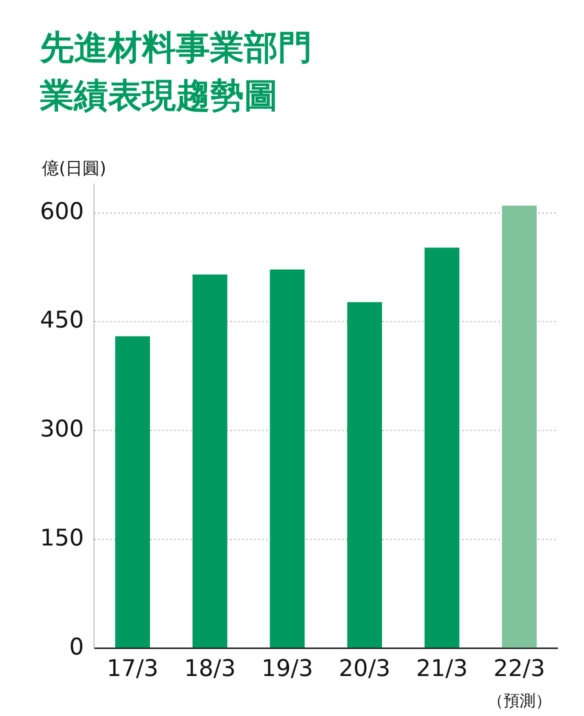 This screenshot has width=584, height=716. I want to click on x-tick-label: 18/3, so click(210, 669).